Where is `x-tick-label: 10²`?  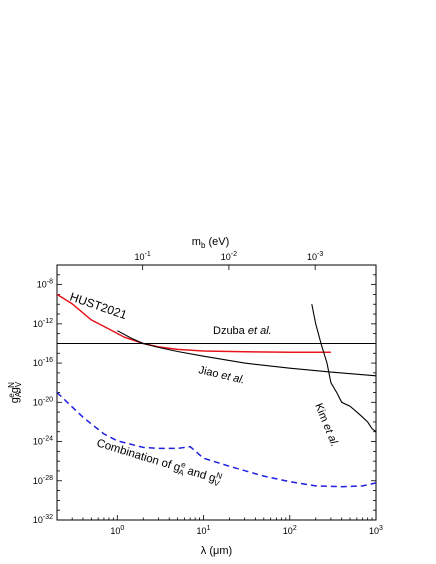
x-tick-label: 10² is located at coordinates (290, 530).